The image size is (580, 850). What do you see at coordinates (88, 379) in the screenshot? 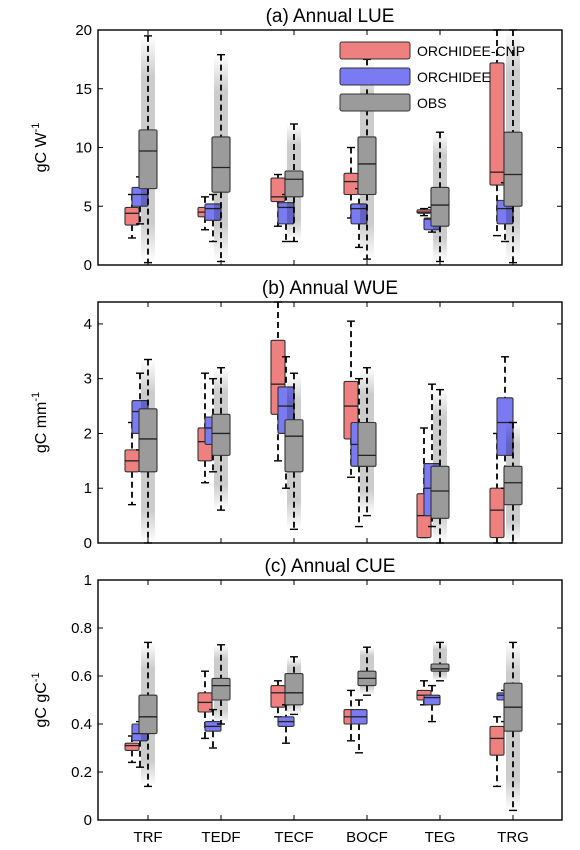
I see `y-tick-label: 3` at bounding box center [88, 379].